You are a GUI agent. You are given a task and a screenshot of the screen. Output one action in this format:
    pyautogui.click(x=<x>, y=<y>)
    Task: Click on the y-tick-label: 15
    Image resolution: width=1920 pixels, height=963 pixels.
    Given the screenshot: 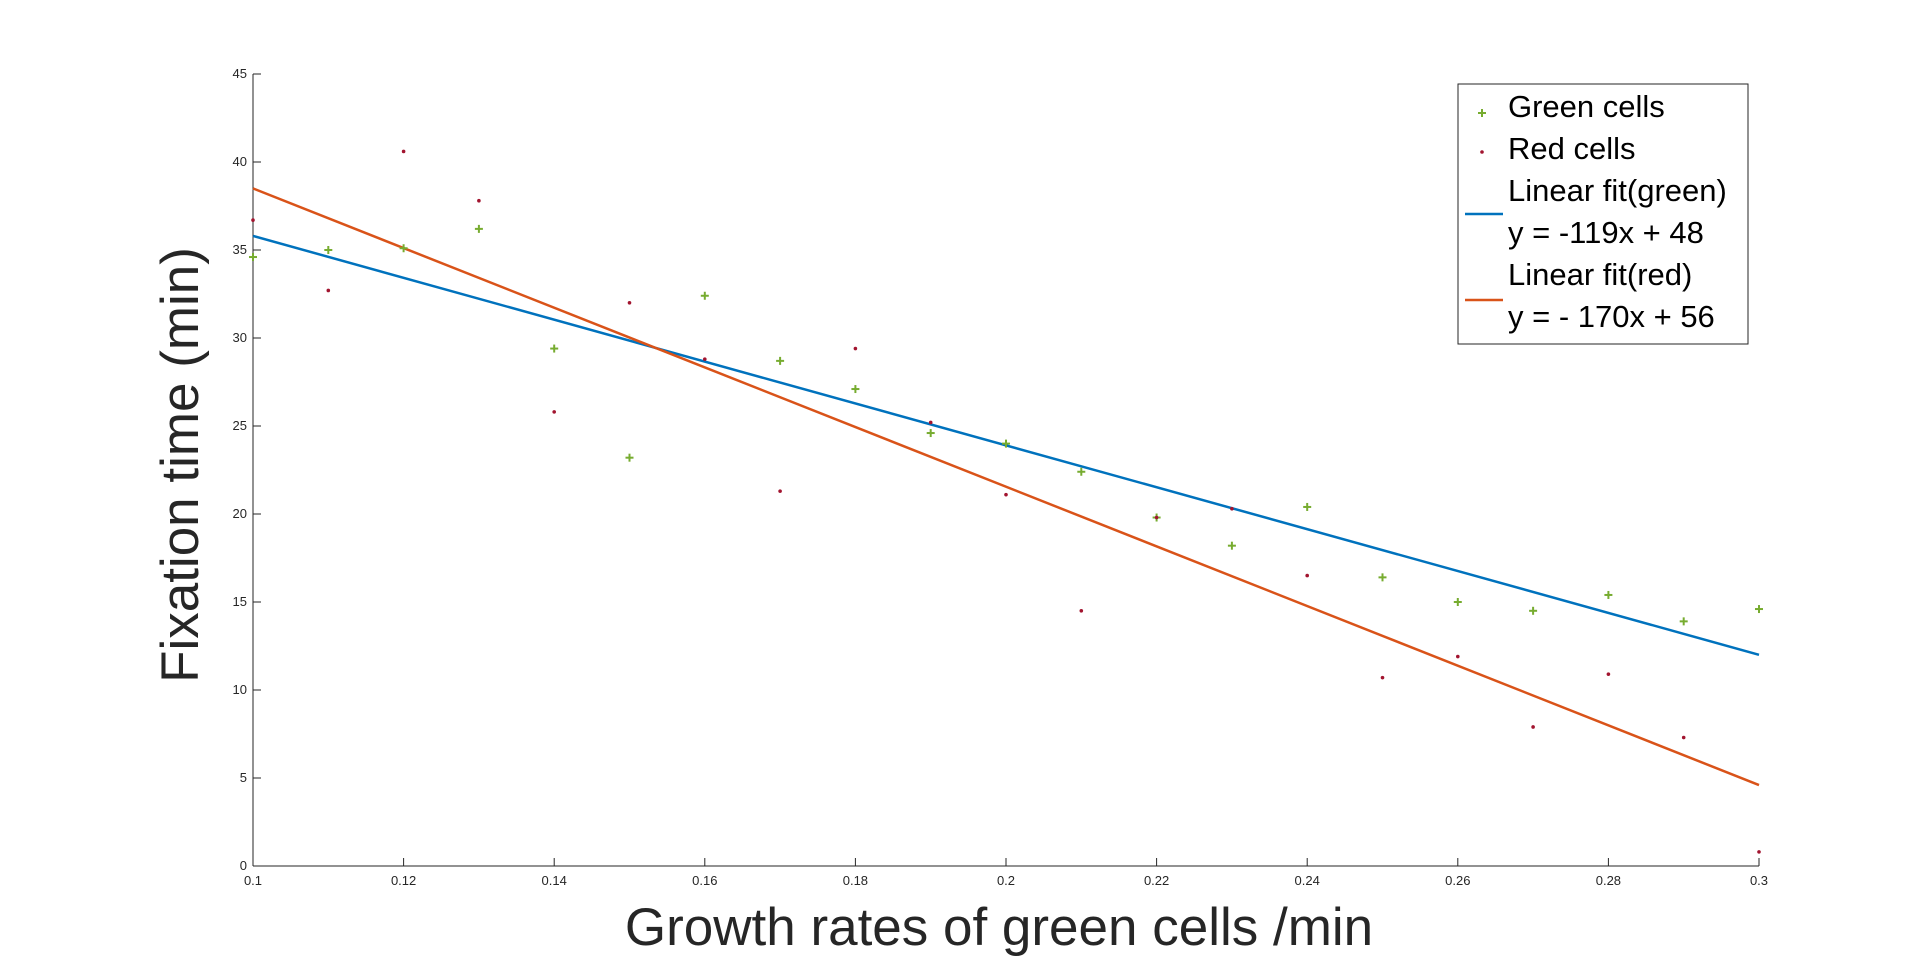 What is the action you would take?
    pyautogui.click(x=240, y=601)
    